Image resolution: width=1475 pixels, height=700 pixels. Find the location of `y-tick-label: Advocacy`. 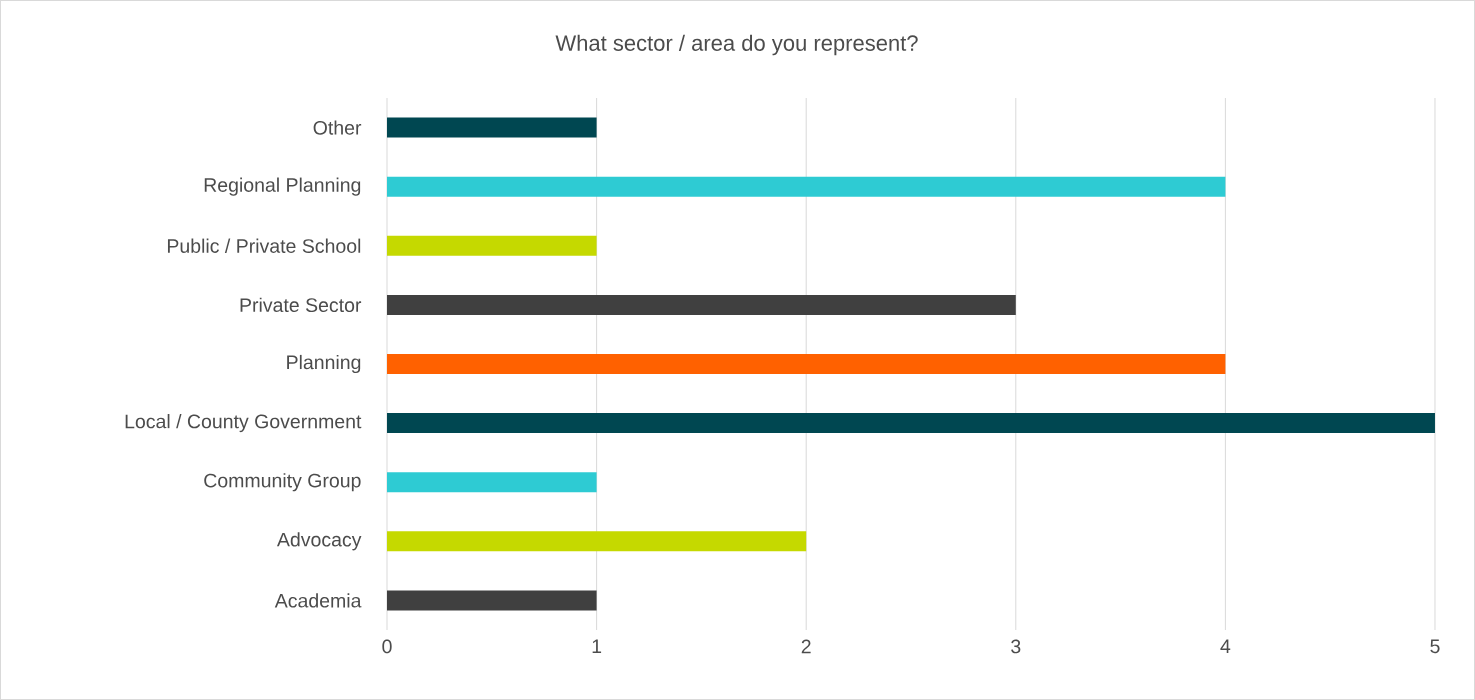

y-tick-label: Advocacy is located at coordinates (319, 541).